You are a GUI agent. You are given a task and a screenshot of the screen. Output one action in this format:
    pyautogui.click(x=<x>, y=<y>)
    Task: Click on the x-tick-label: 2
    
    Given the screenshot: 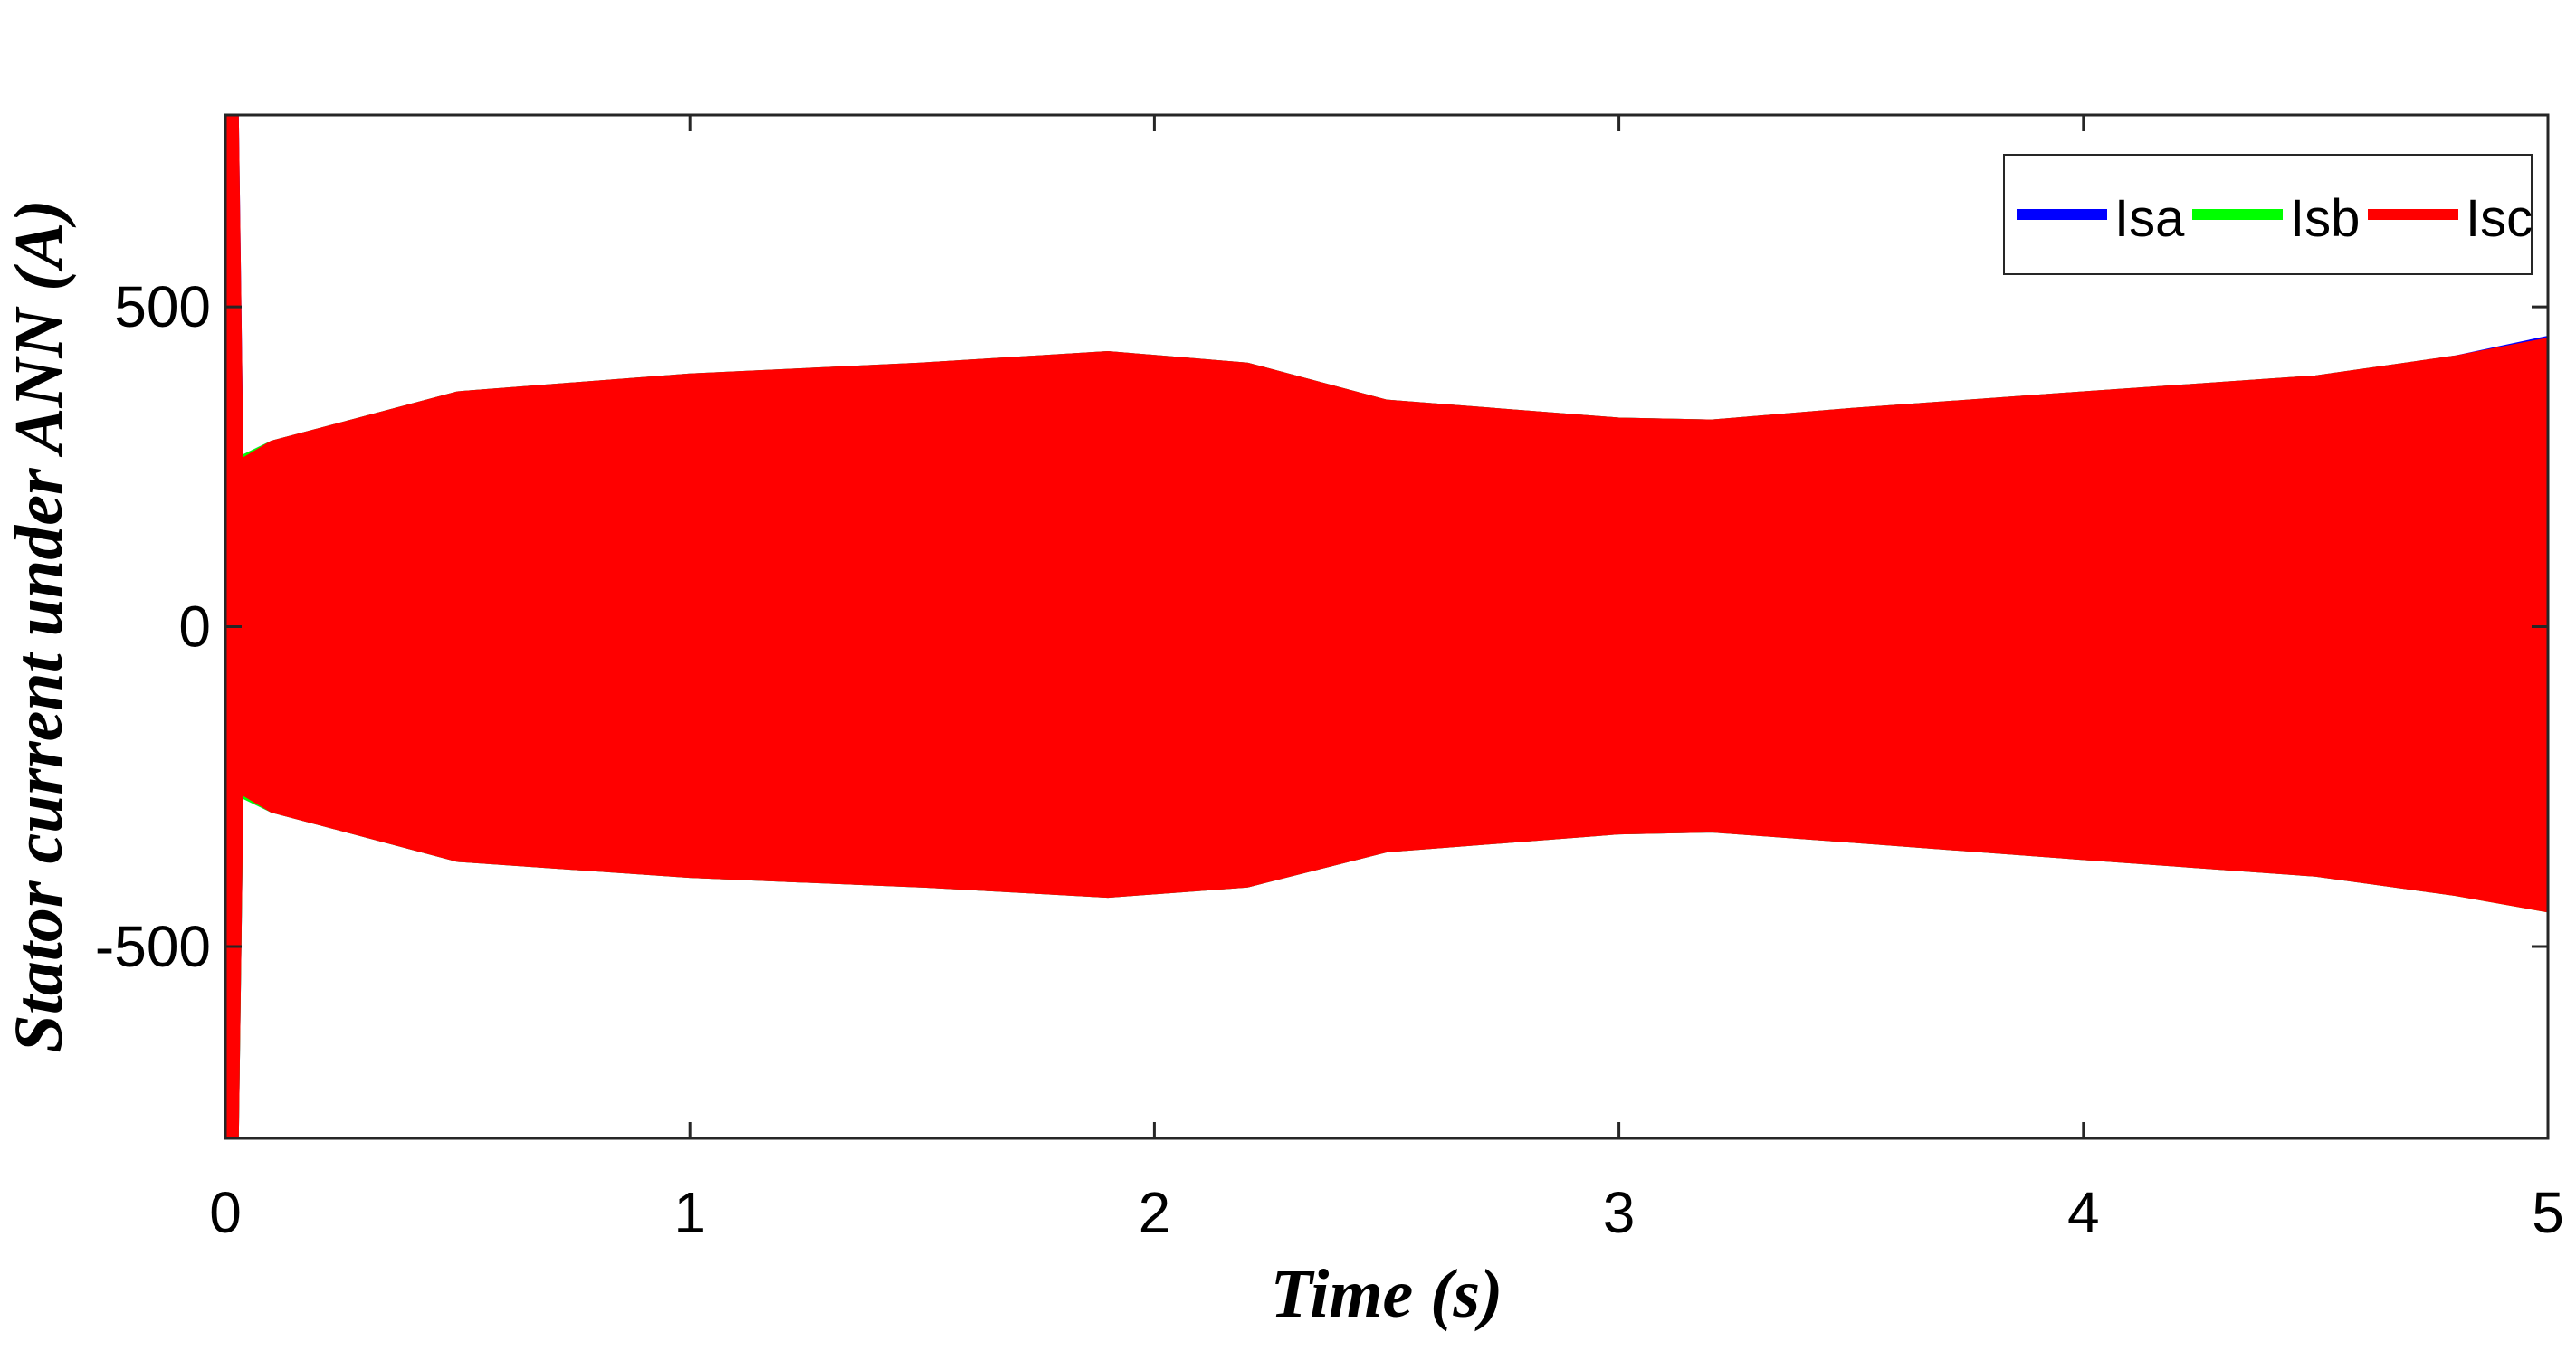 What is the action you would take?
    pyautogui.click(x=1155, y=1213)
    